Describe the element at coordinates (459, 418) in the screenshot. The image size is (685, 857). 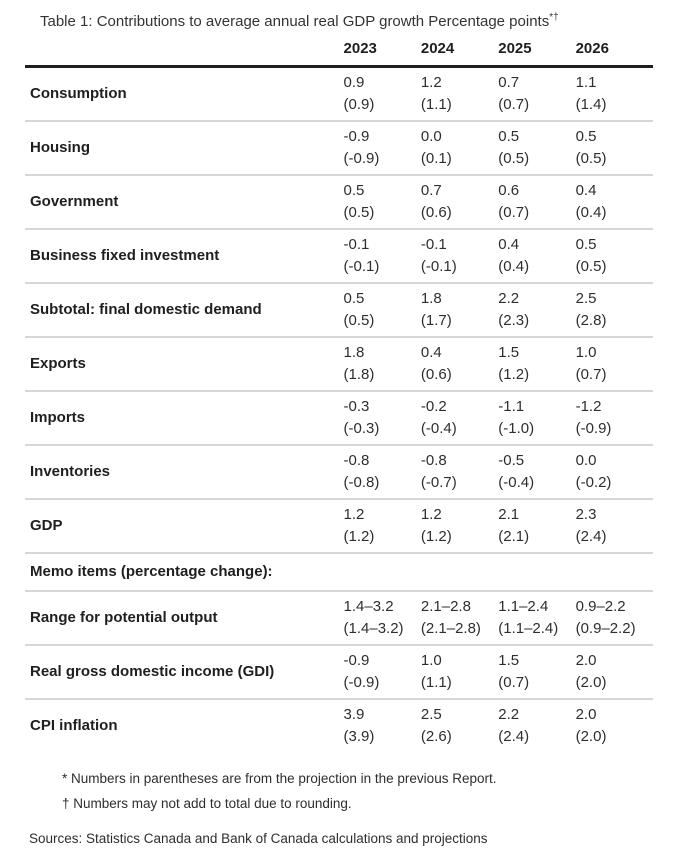
I see `value-cell: -0.2 (-0.4)` at that location.